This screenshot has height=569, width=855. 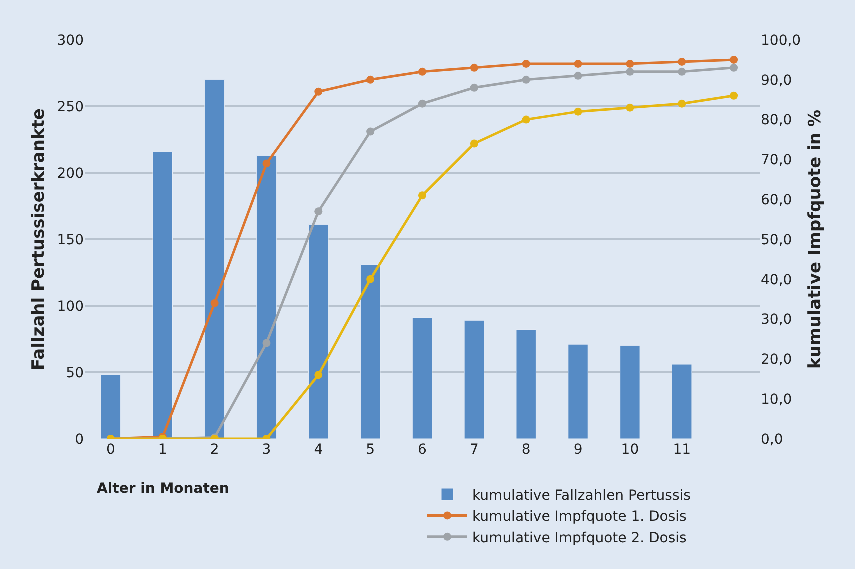 What do you see at coordinates (70, 107) in the screenshot?
I see `y-tick-label: 250` at bounding box center [70, 107].